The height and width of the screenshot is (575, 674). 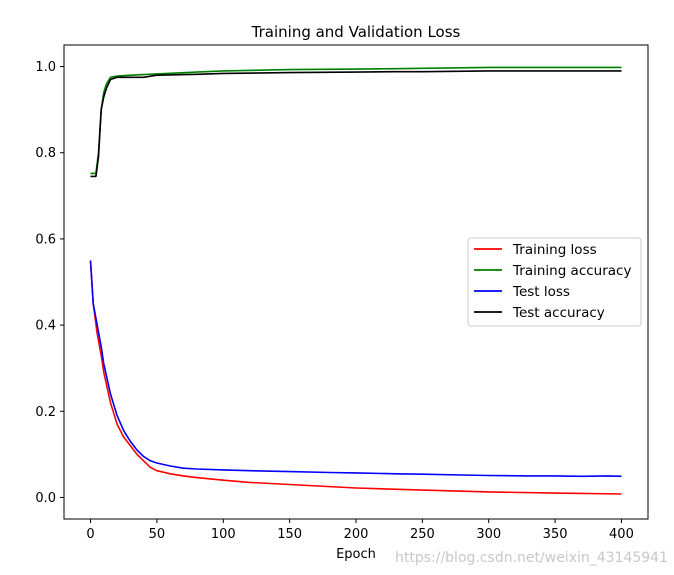 I want to click on y-tick-label: 0.8, so click(x=45, y=153).